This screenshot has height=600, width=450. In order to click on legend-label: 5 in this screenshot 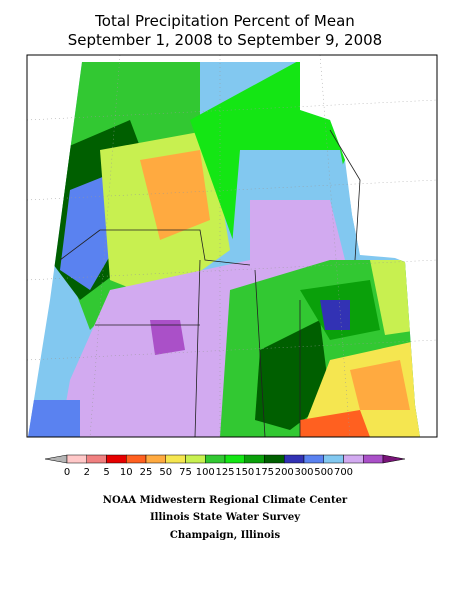, I will do `click(106, 472)`.